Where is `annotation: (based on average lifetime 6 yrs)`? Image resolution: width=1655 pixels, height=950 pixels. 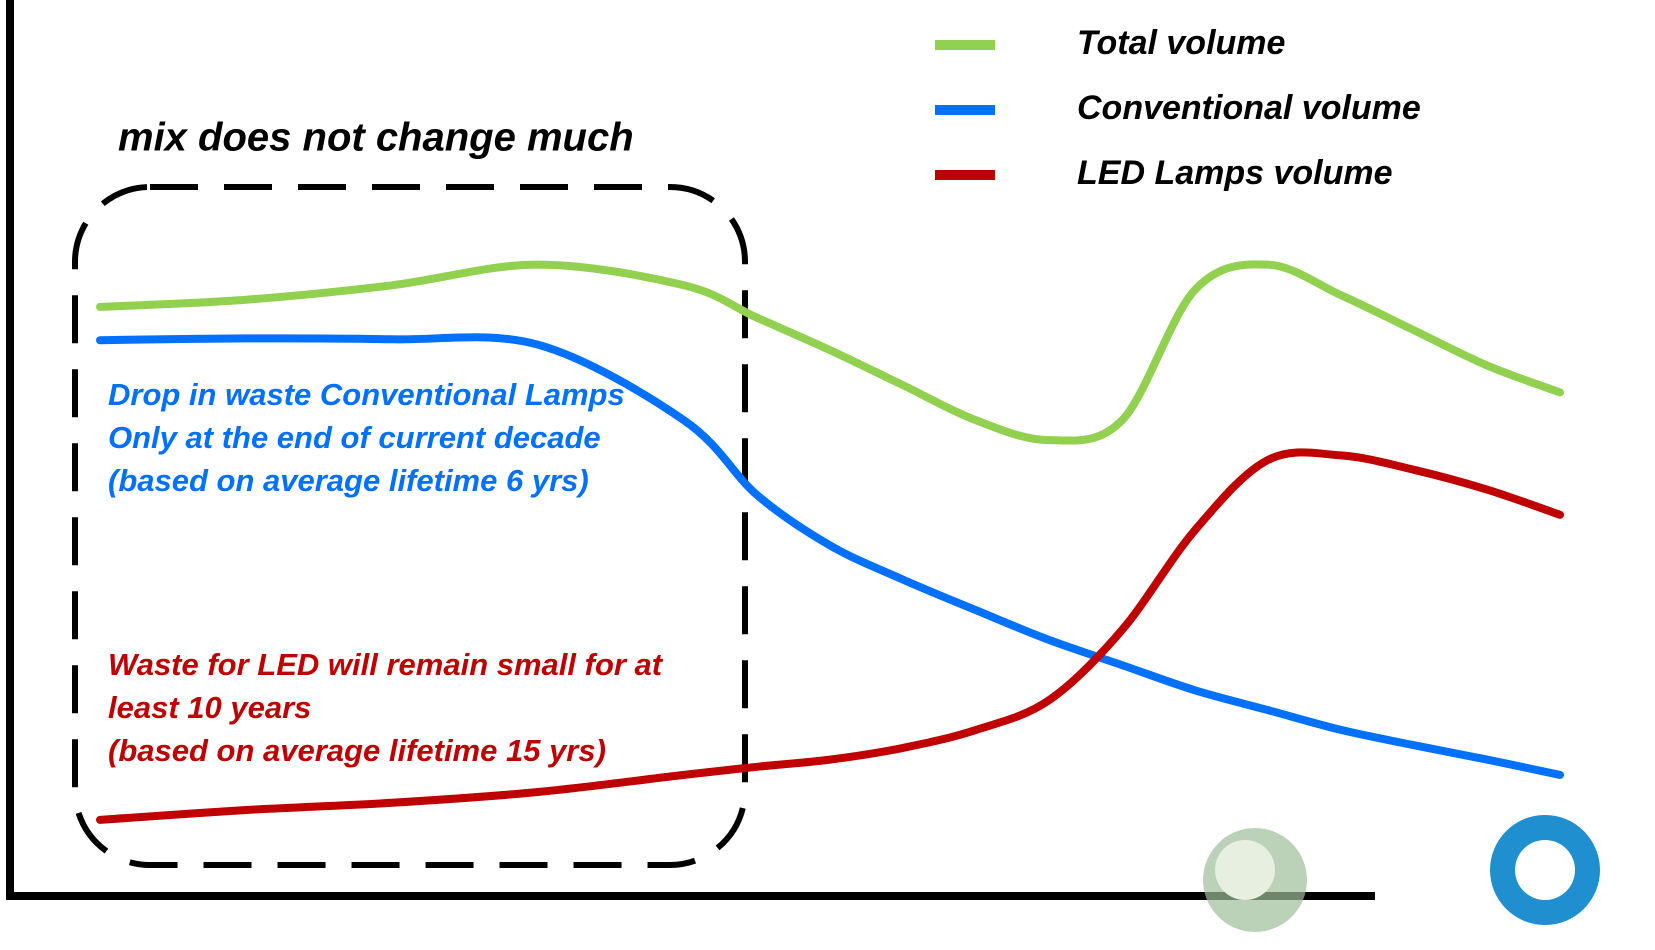
annotation: (based on average lifetime 6 yrs) is located at coordinates (348, 480).